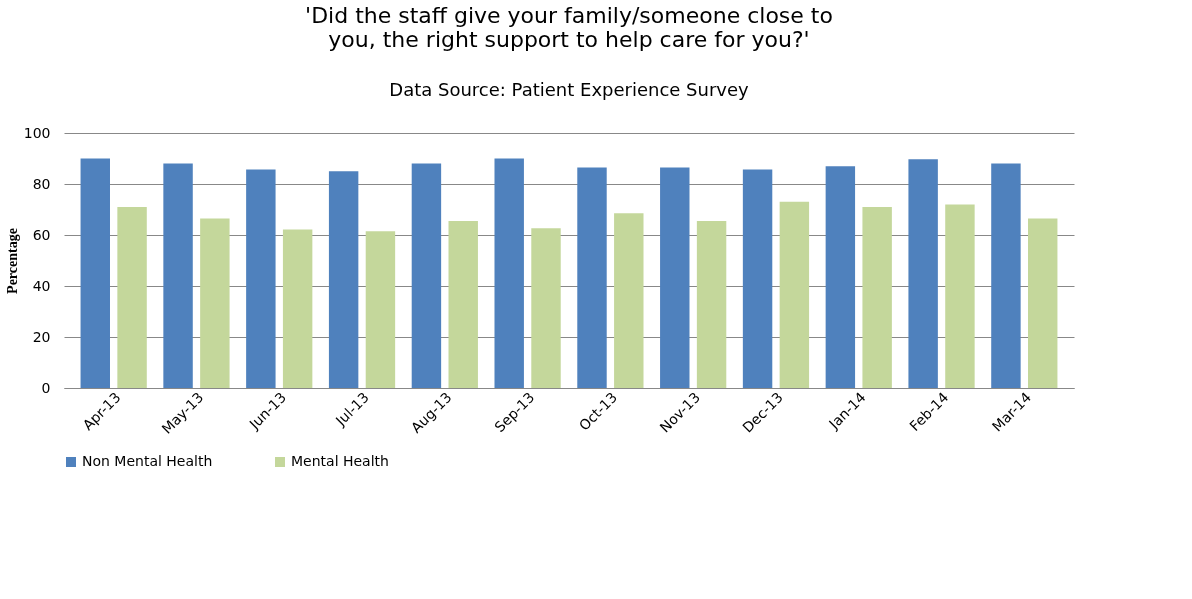 This screenshot has width=1192, height=599. Describe the element at coordinates (41, 336) in the screenshot. I see `y-tick-label: 20` at that location.